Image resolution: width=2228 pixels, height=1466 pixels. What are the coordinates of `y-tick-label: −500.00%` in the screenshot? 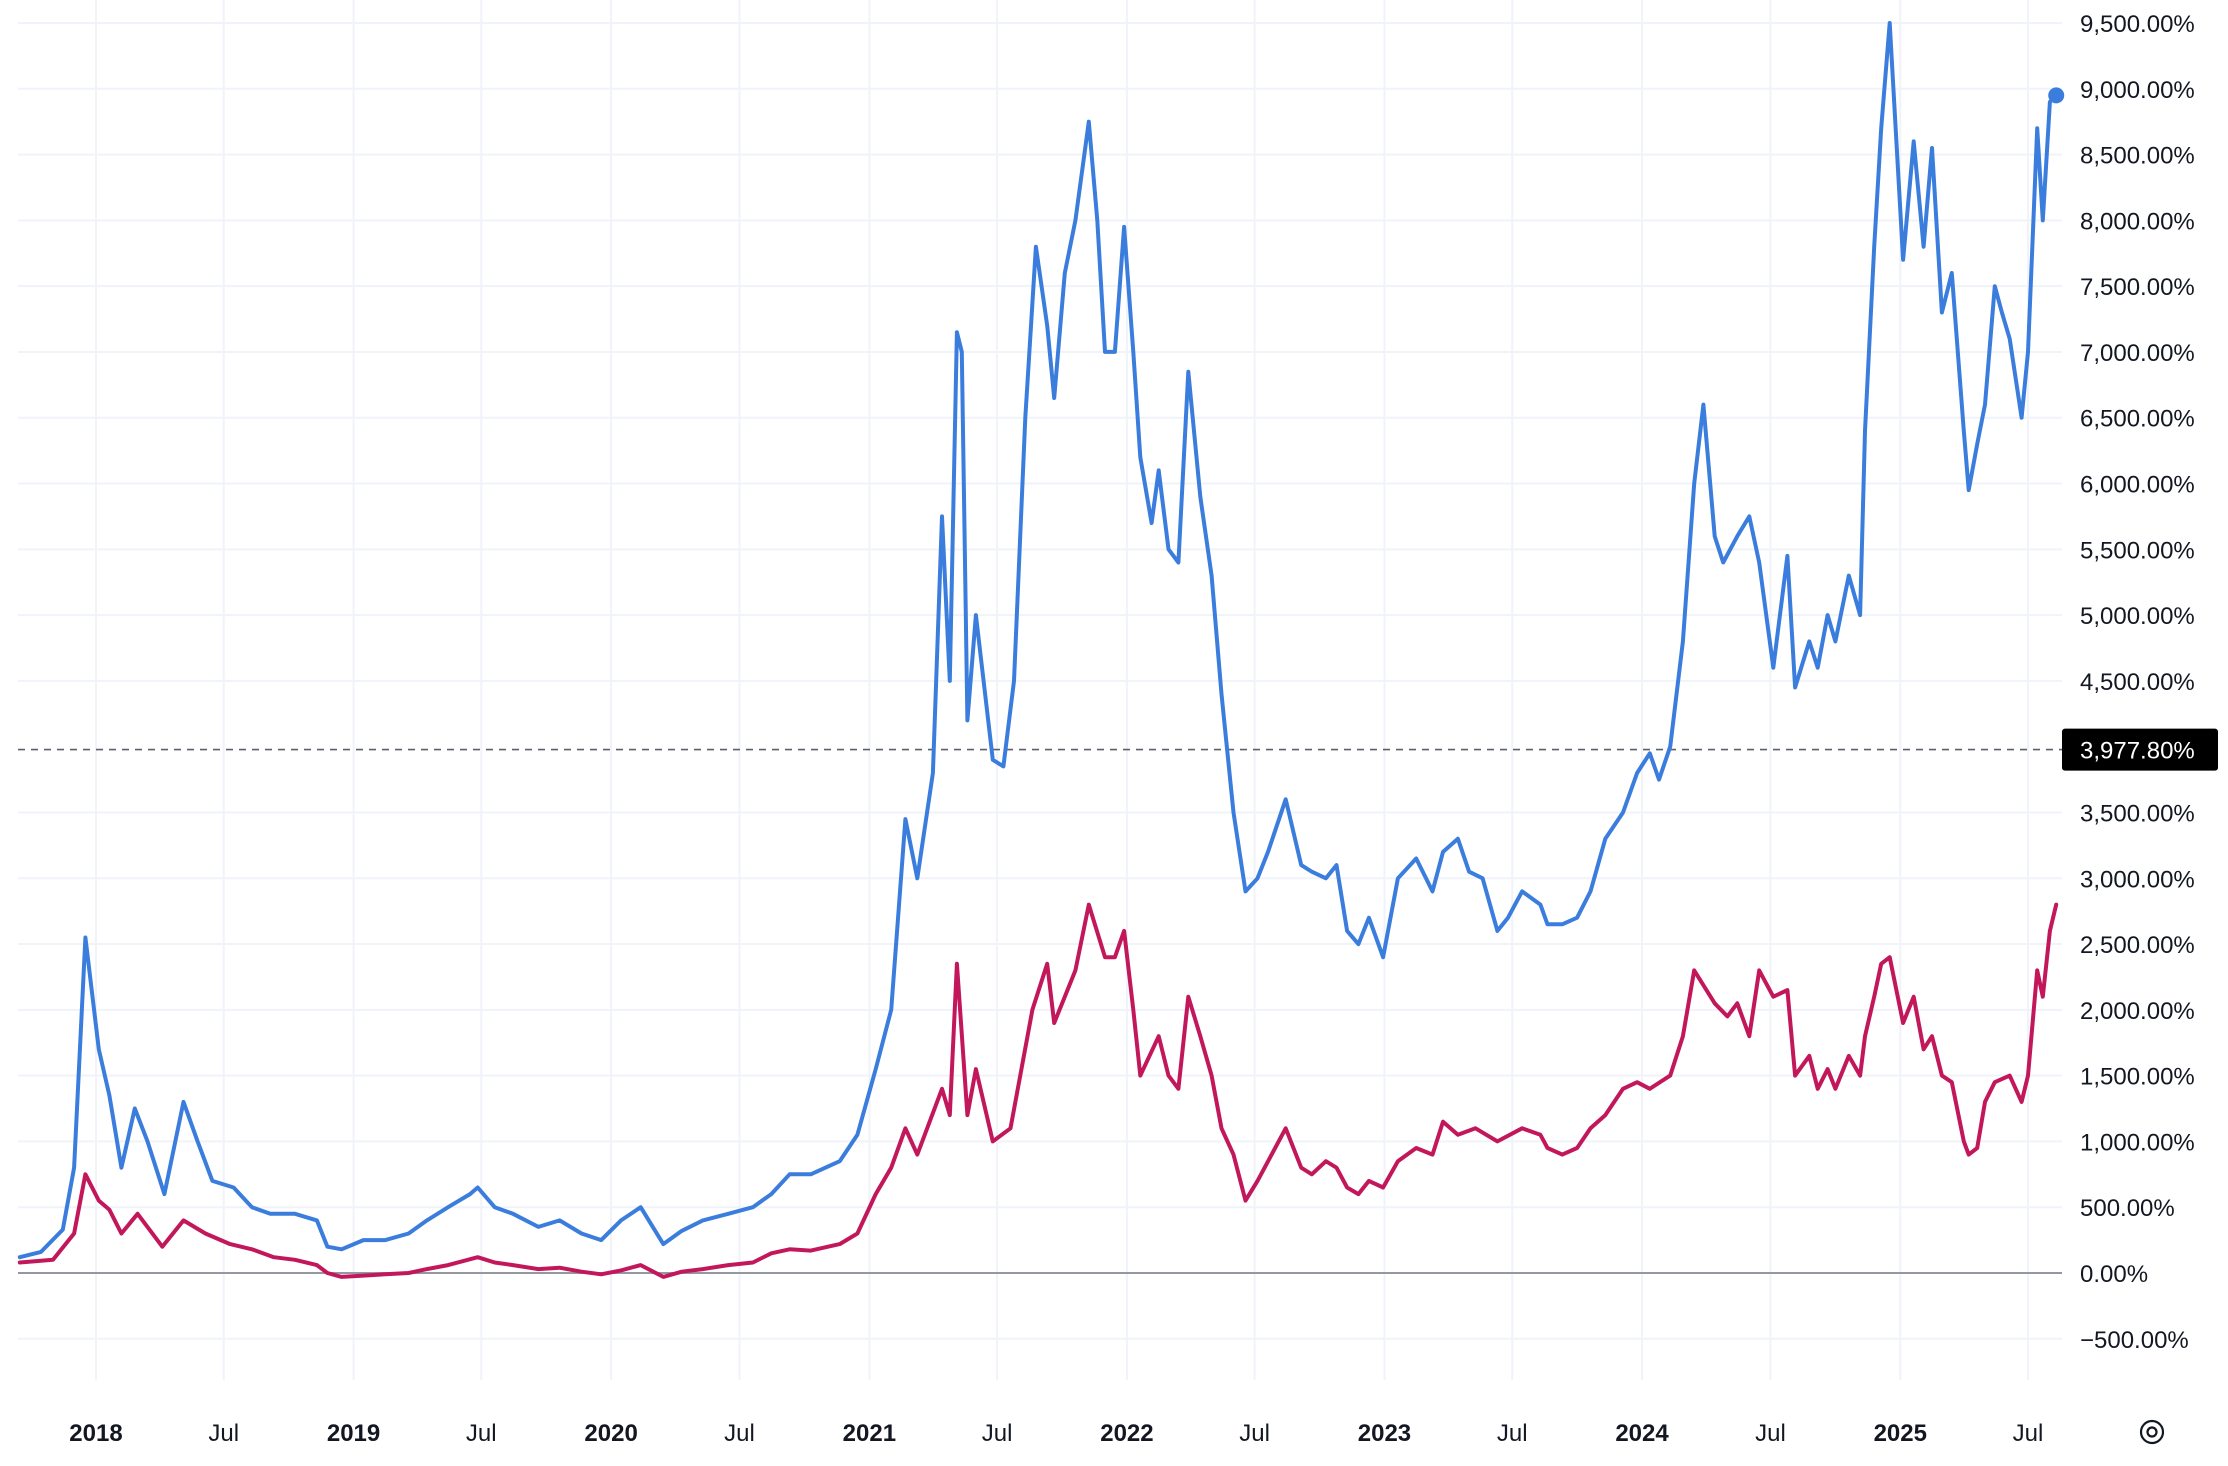 It's located at (2134, 1340).